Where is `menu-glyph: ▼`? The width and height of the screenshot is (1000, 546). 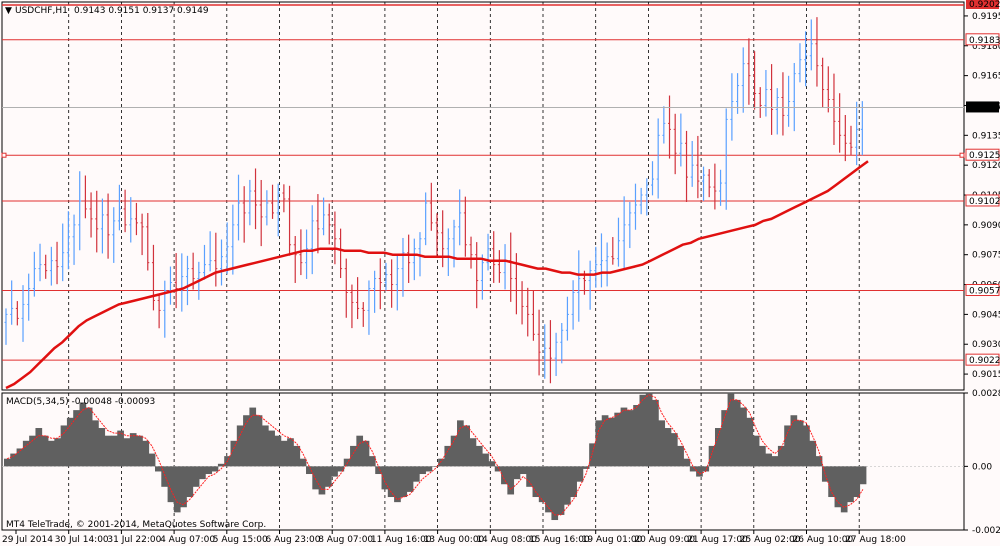
menu-glyph: ▼ is located at coordinates (8, 11).